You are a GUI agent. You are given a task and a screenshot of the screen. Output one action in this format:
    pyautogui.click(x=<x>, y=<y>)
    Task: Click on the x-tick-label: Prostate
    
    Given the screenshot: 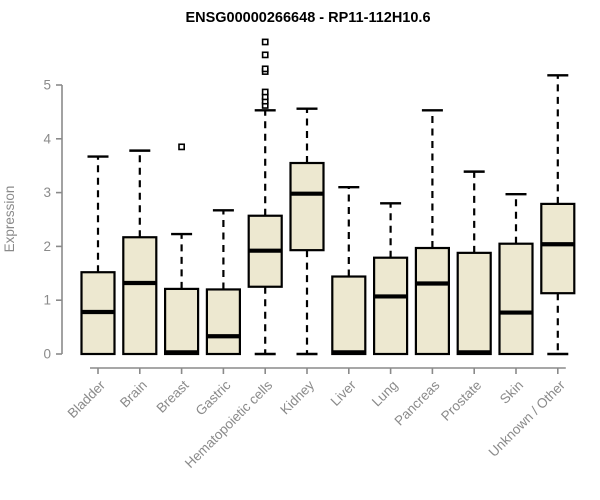 What is the action you would take?
    pyautogui.click(x=461, y=401)
    